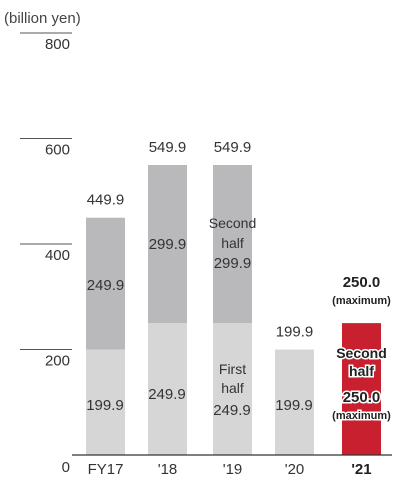 This screenshot has height=488, width=402. I want to click on y-tick-label-600: 600, so click(57, 150).